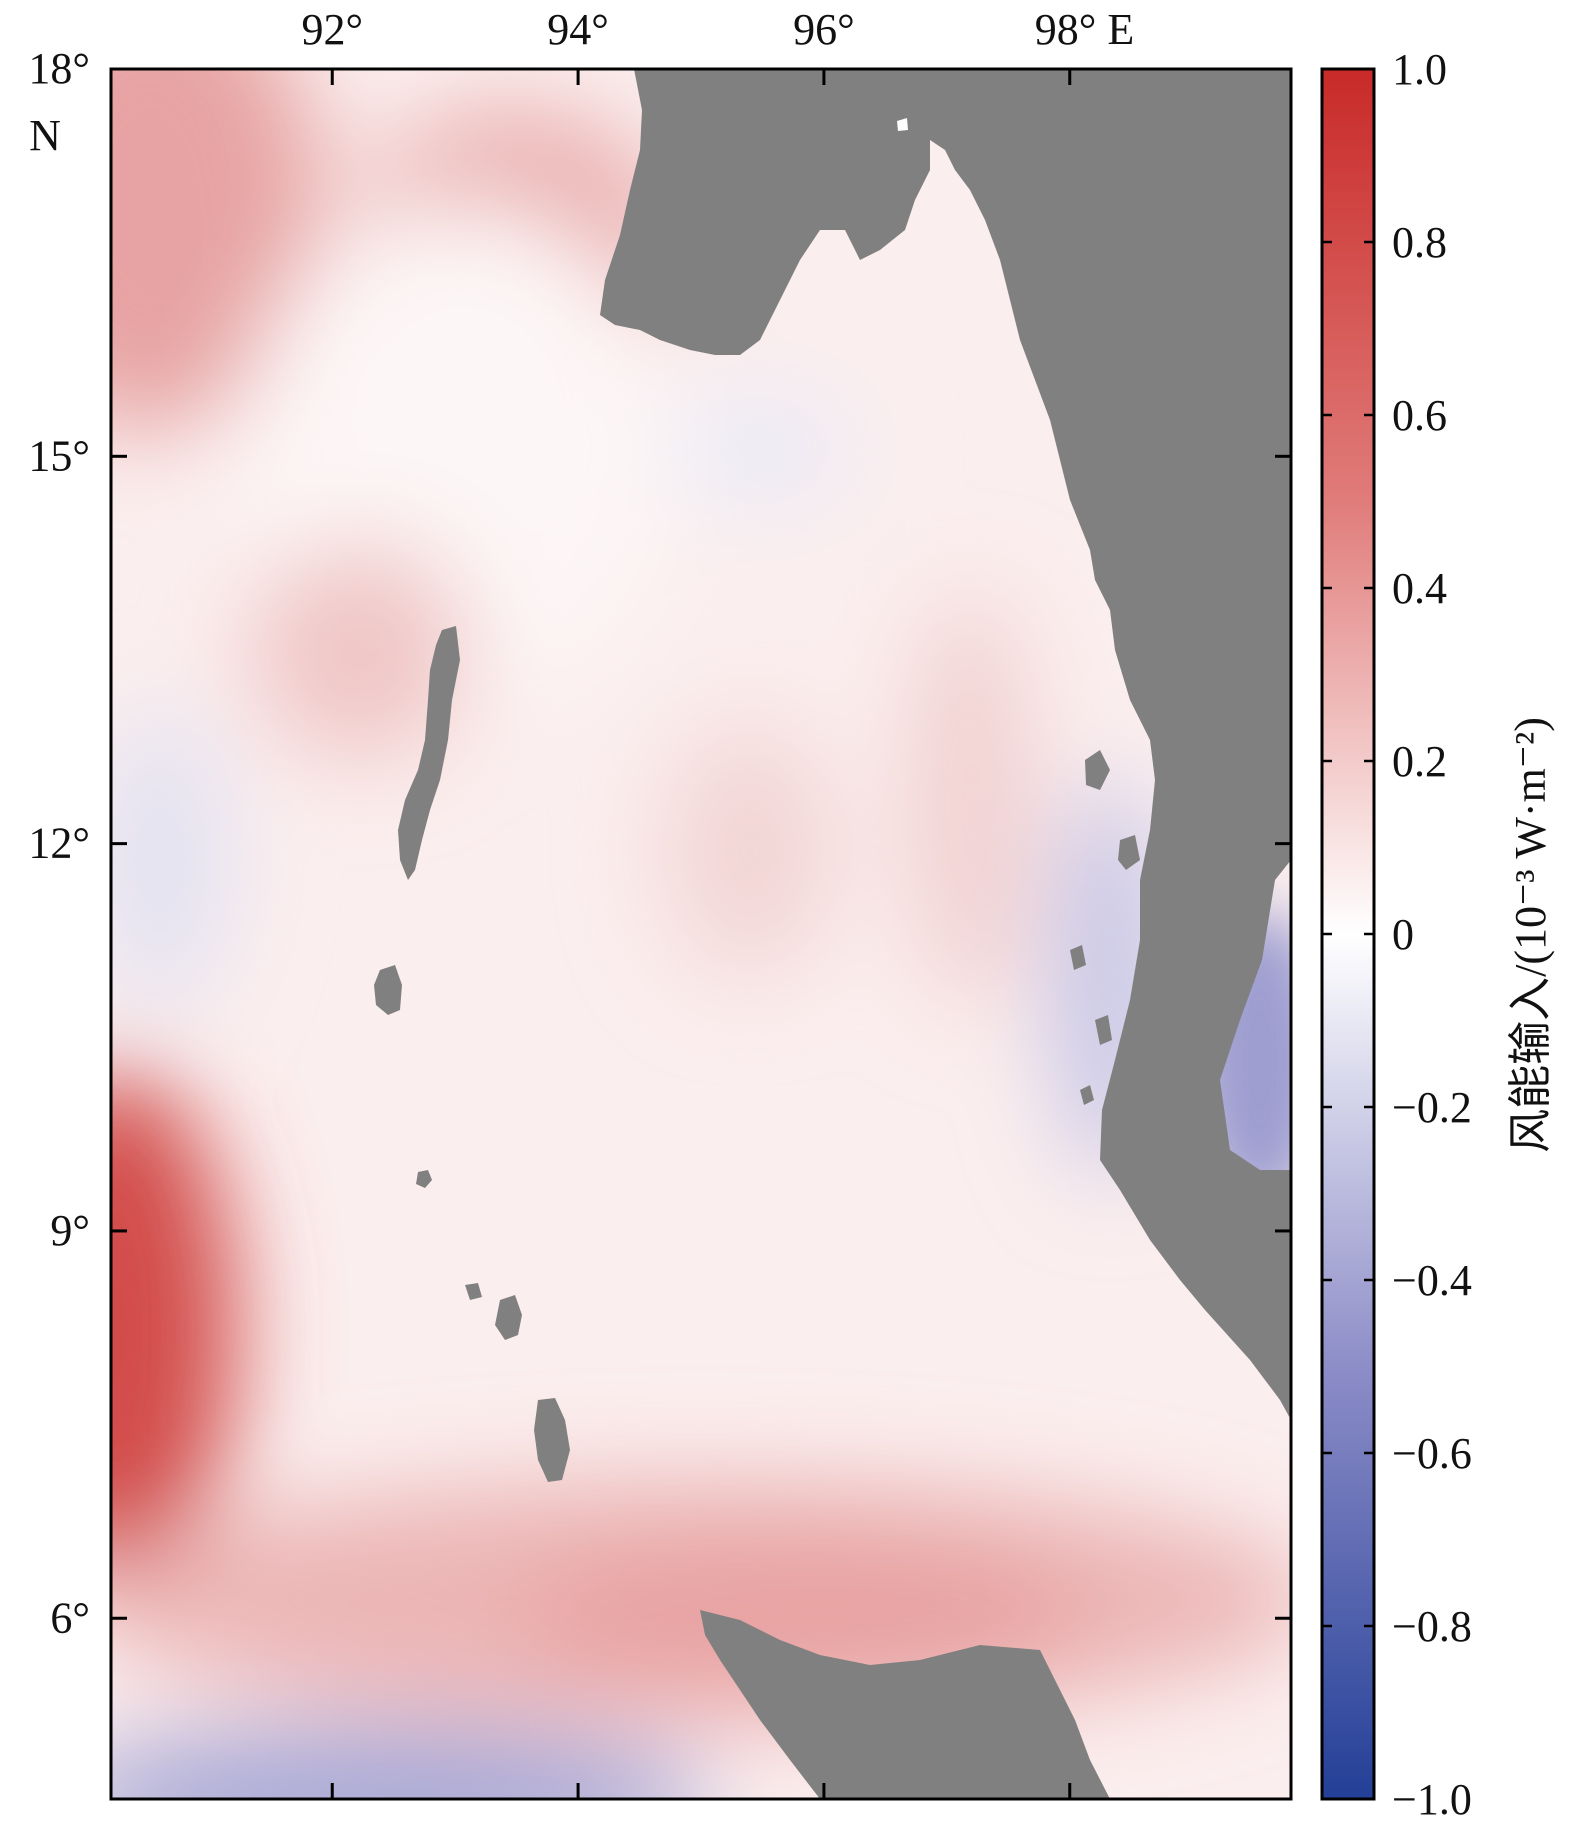 The height and width of the screenshot is (1833, 1575). Describe the element at coordinates (1084, 29) in the screenshot. I see `x-tick-label-3: 98° E` at that location.